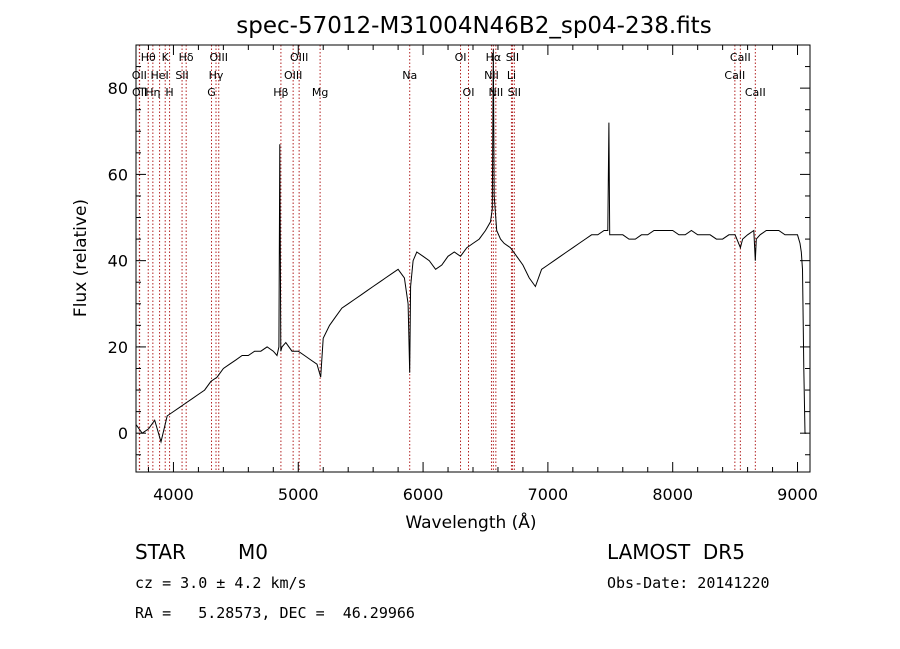 This screenshot has width=900, height=649. What do you see at coordinates (186, 57) in the screenshot?
I see `line-marker-label: Hδ` at bounding box center [186, 57].